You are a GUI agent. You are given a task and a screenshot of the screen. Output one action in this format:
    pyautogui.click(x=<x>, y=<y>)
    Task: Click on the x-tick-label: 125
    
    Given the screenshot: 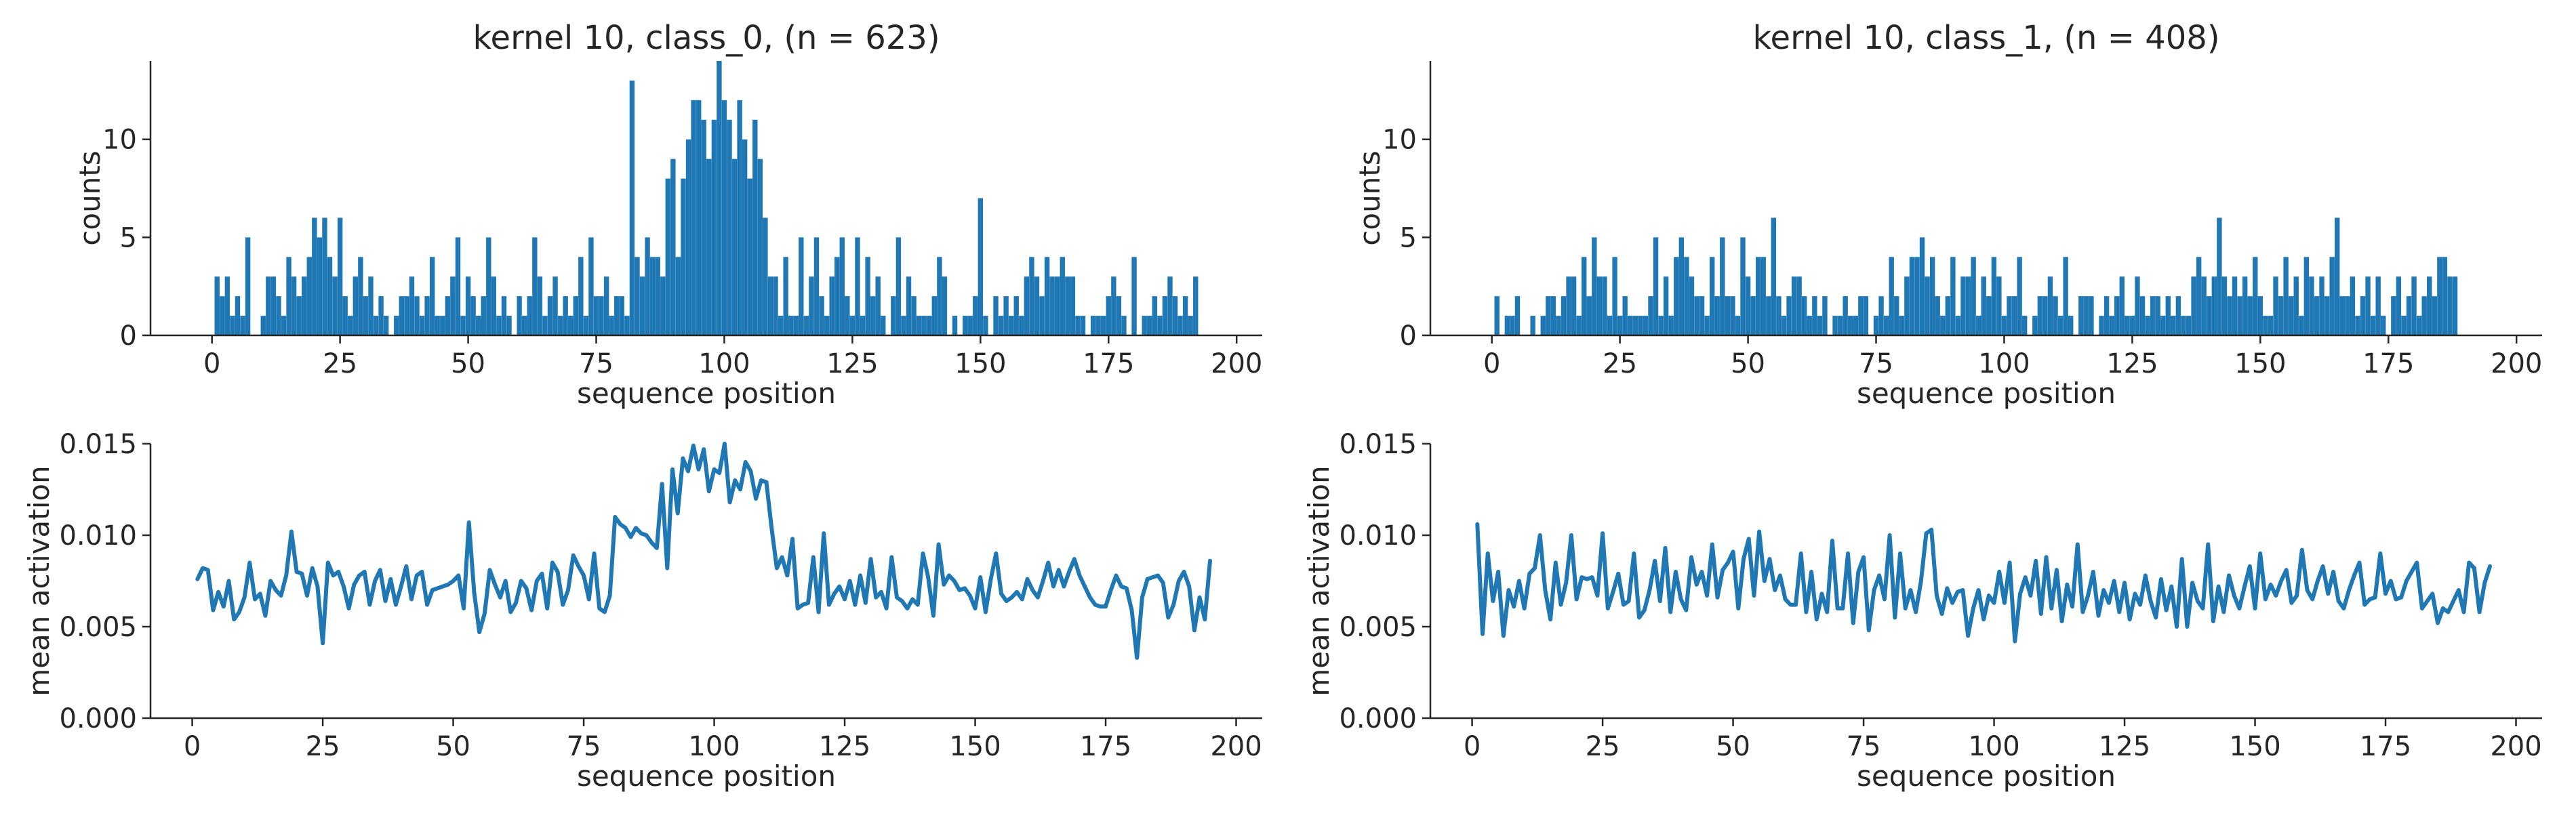 What is the action you would take?
    pyautogui.click(x=2124, y=746)
    